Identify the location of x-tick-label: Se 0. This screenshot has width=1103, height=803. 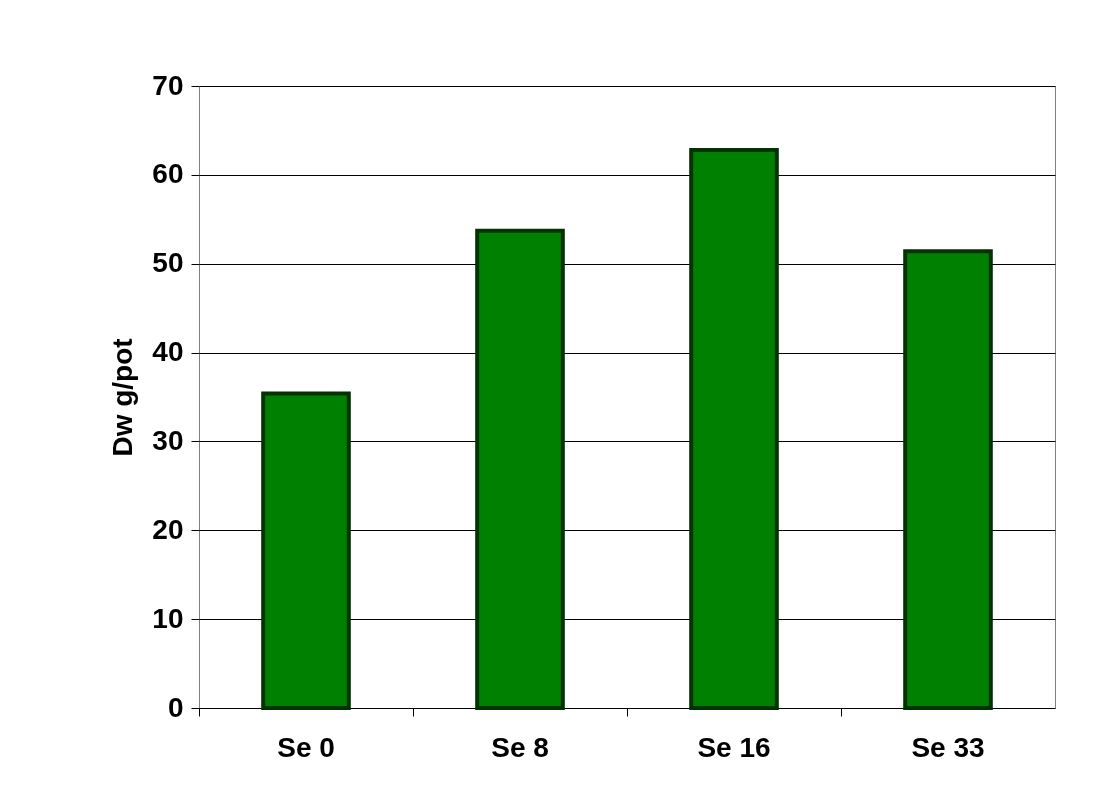
(306, 747).